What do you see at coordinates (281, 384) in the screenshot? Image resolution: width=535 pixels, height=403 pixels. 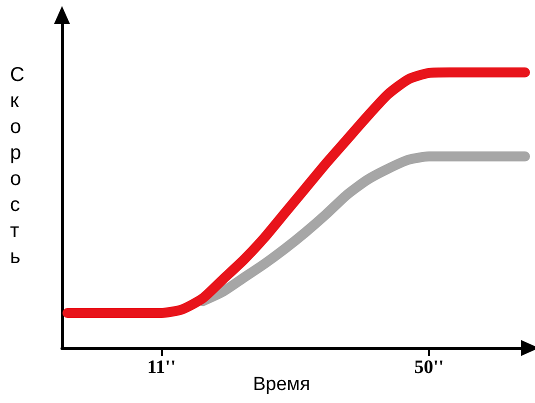 I see `x-axis-title: Время` at bounding box center [281, 384].